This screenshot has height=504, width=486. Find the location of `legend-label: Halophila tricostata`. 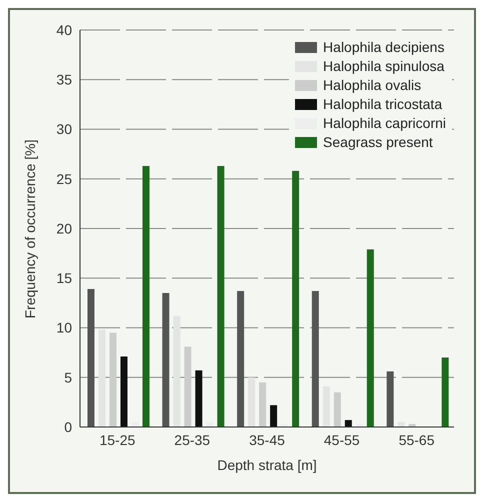

legend-label: Halophila tricostata is located at coordinates (382, 104).